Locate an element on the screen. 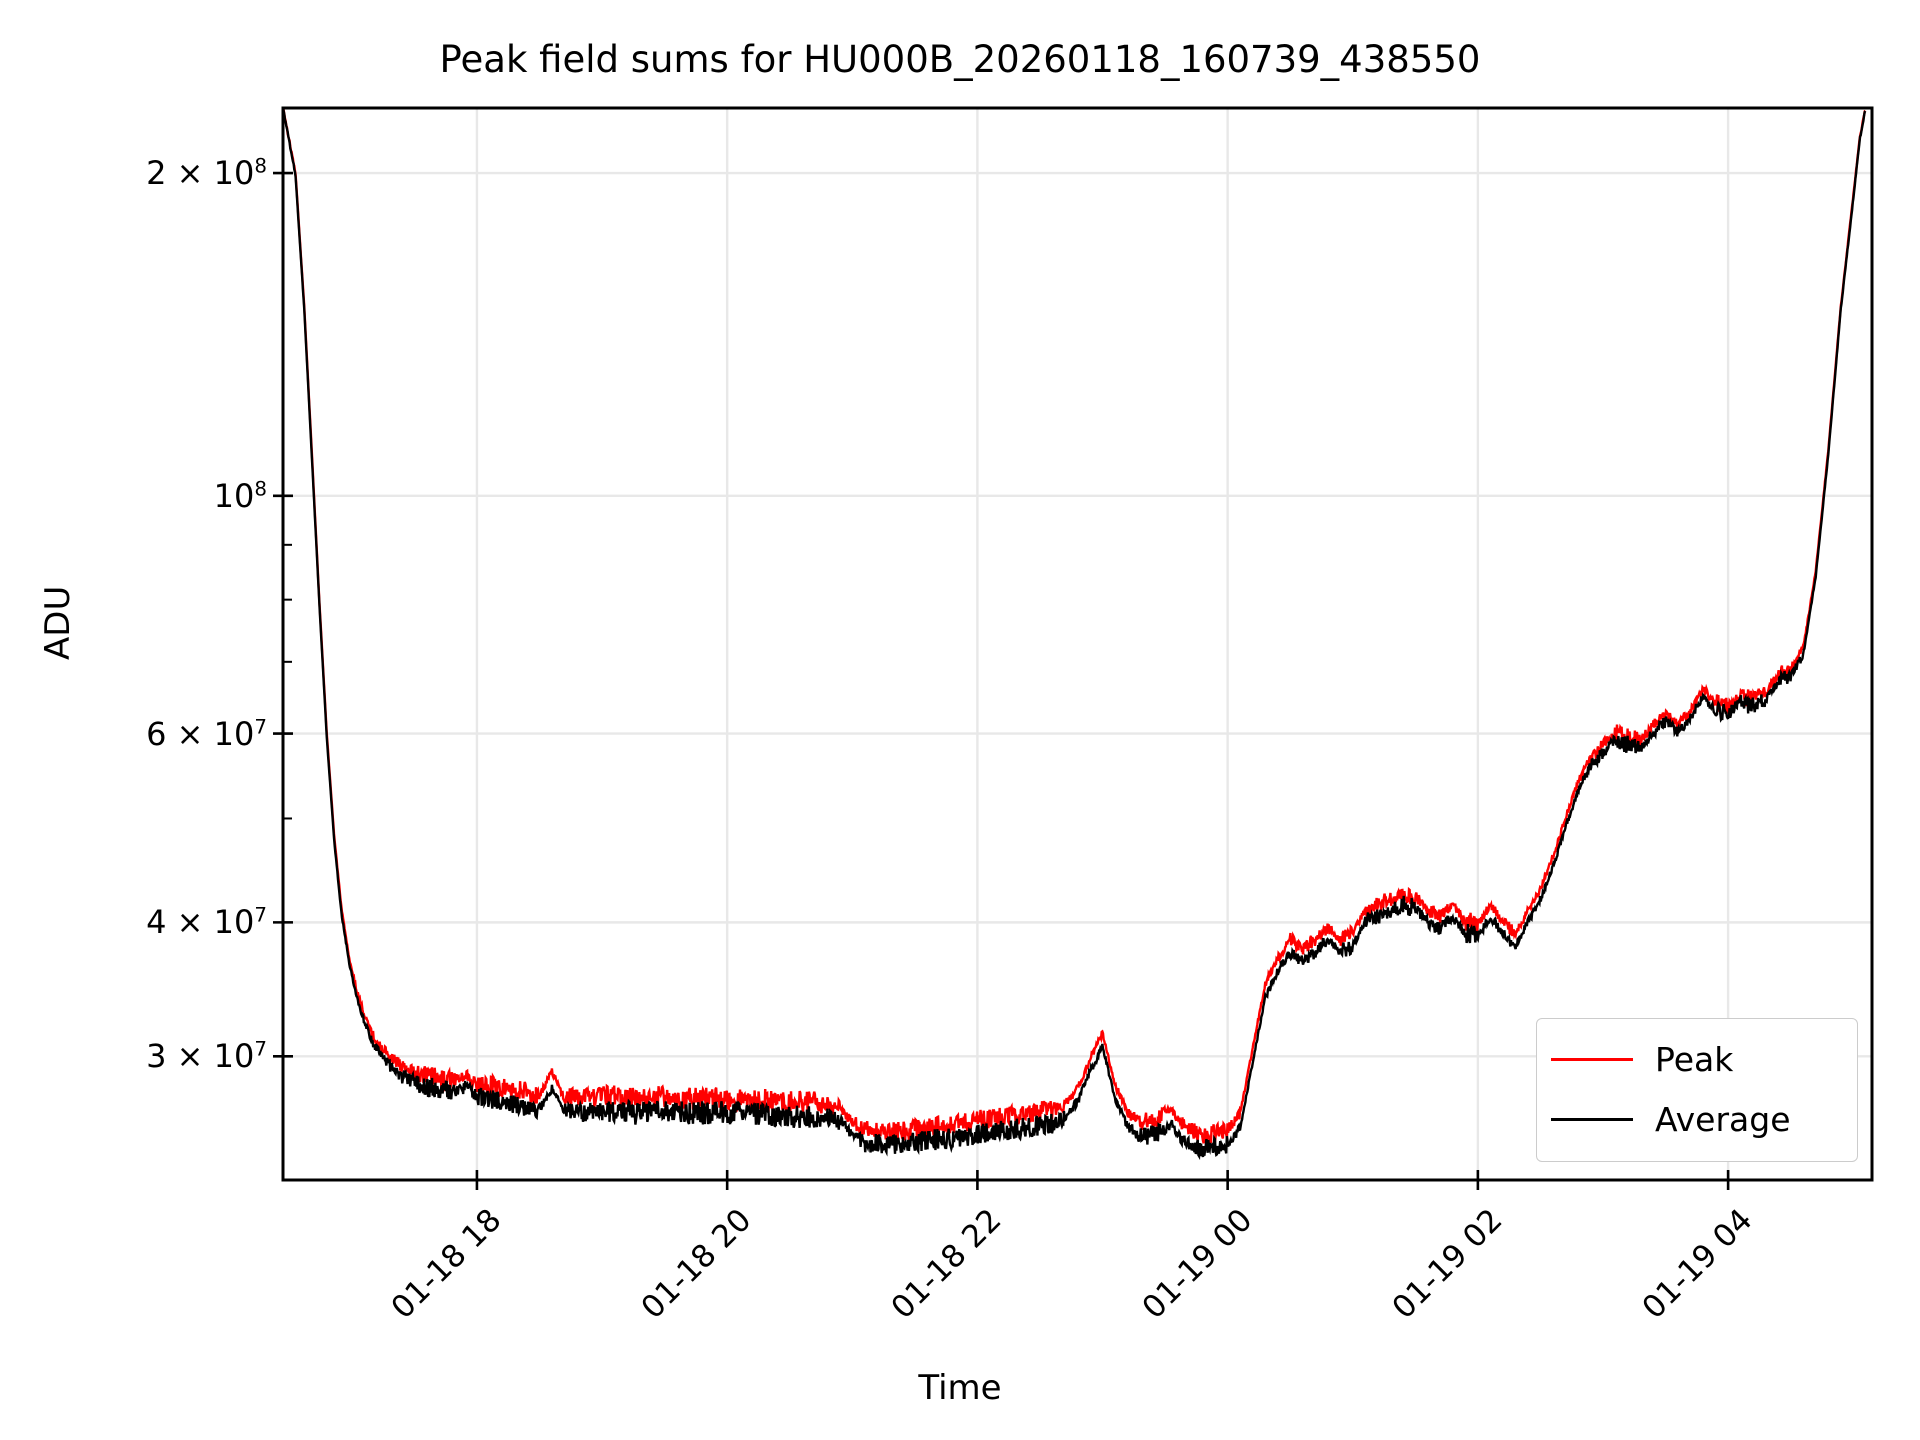 This screenshot has width=1920, height=1440. legend-swatch-peak is located at coordinates (1592, 1059).